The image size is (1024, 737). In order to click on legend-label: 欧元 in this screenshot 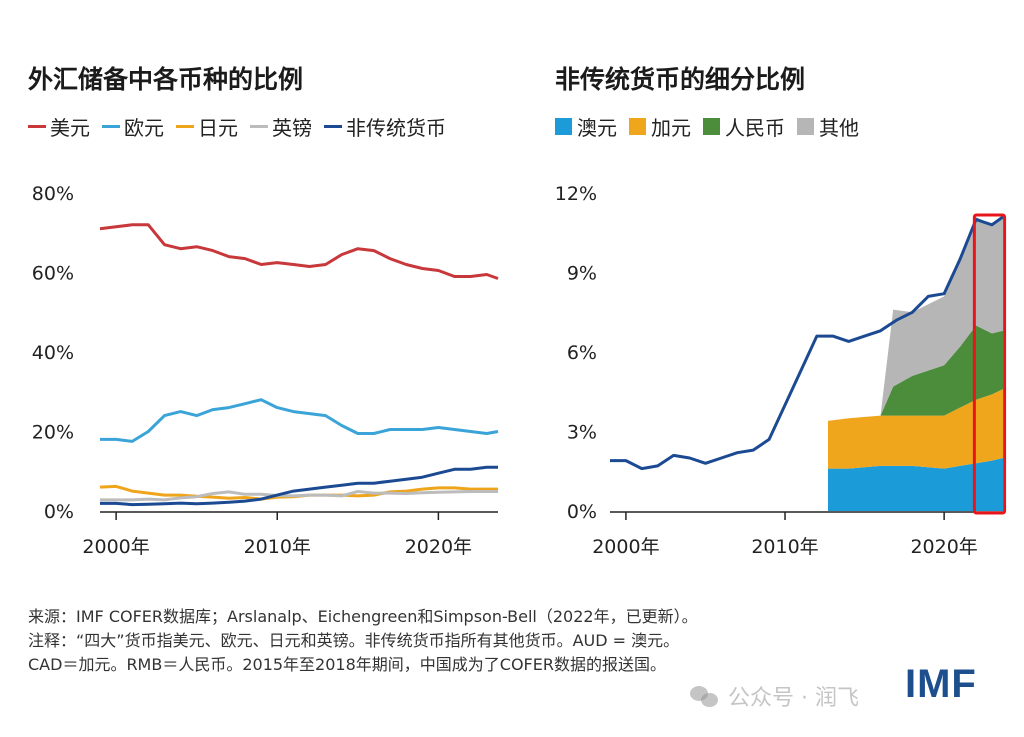, I will do `click(144, 128)`.